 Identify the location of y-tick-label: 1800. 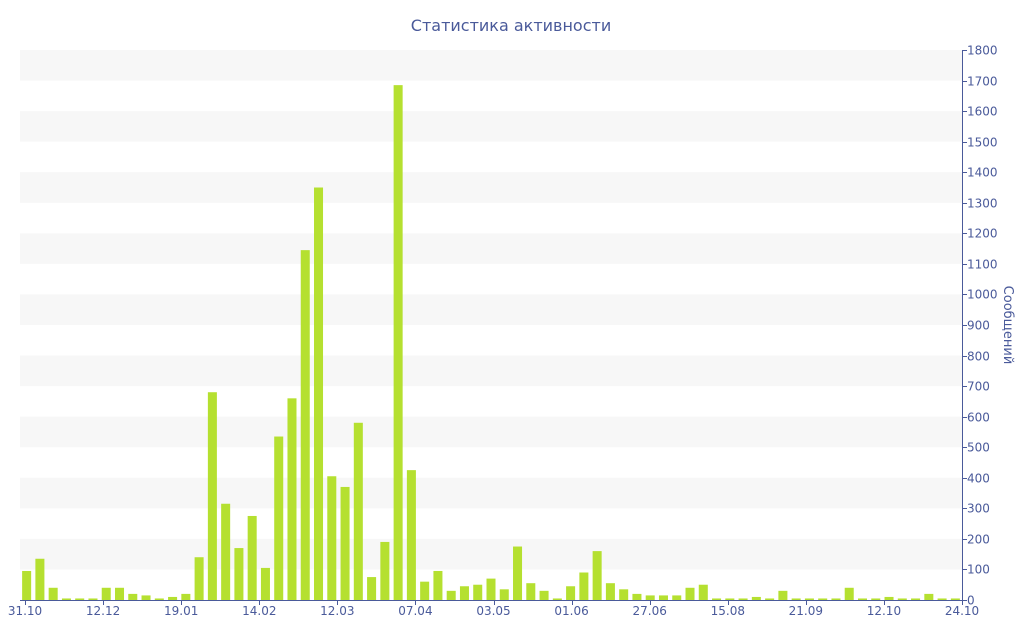
(982, 51).